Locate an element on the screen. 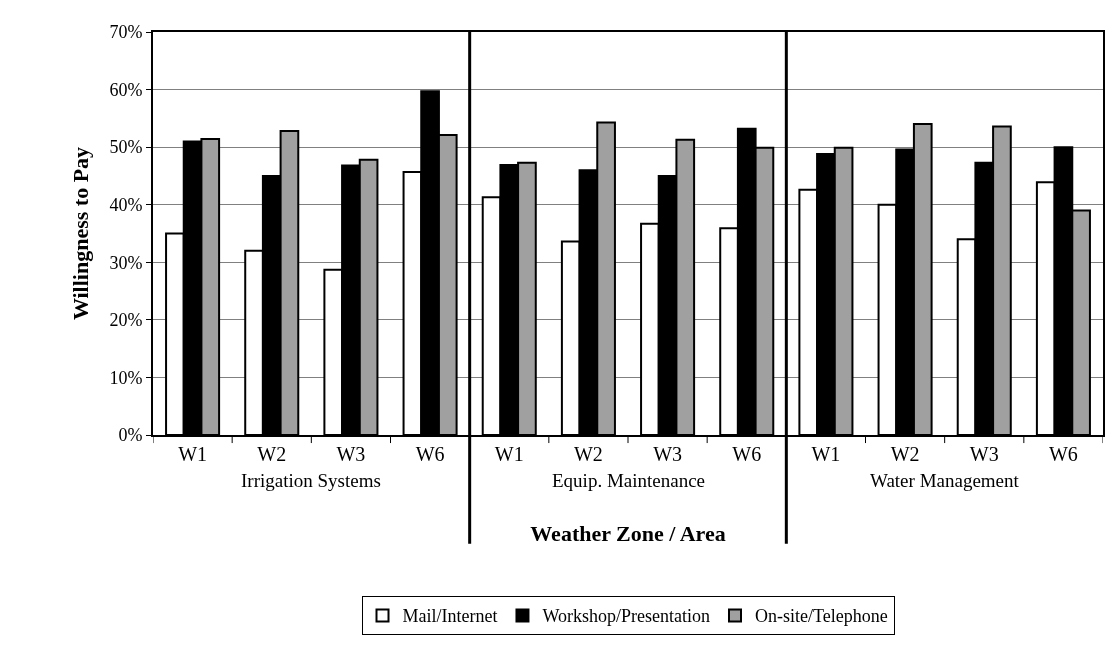 The height and width of the screenshot is (647, 1119). y-tick-label: 60% is located at coordinates (126, 89).